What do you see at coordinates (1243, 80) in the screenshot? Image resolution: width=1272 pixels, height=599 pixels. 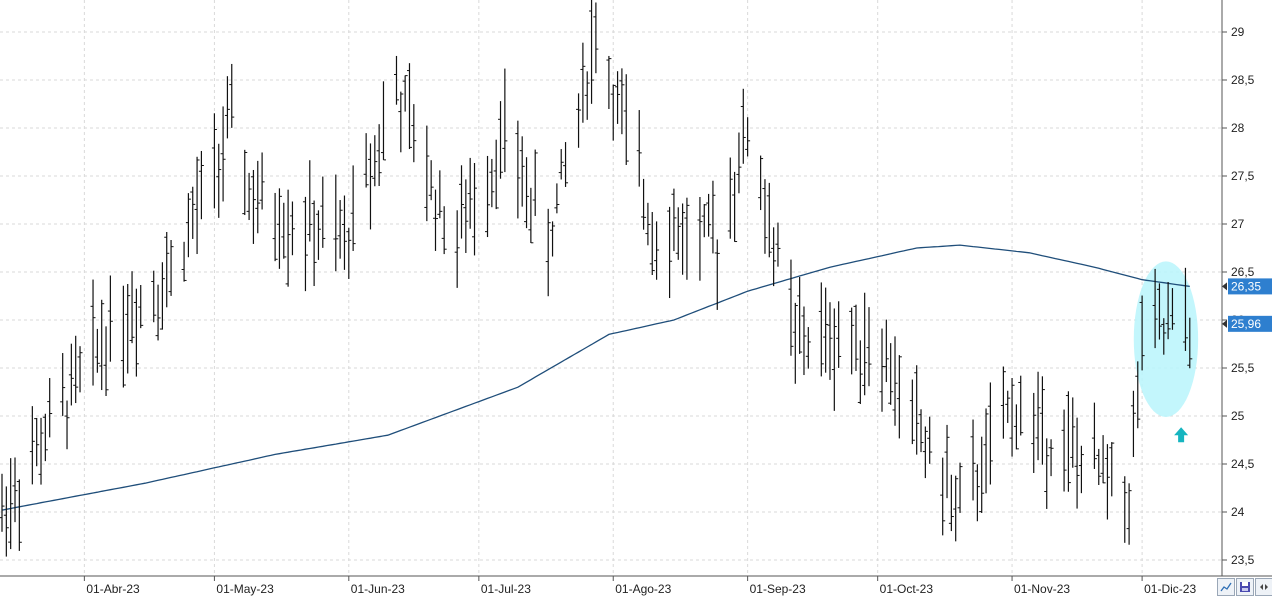 I see `y-tick-label: 28,5` at bounding box center [1243, 80].